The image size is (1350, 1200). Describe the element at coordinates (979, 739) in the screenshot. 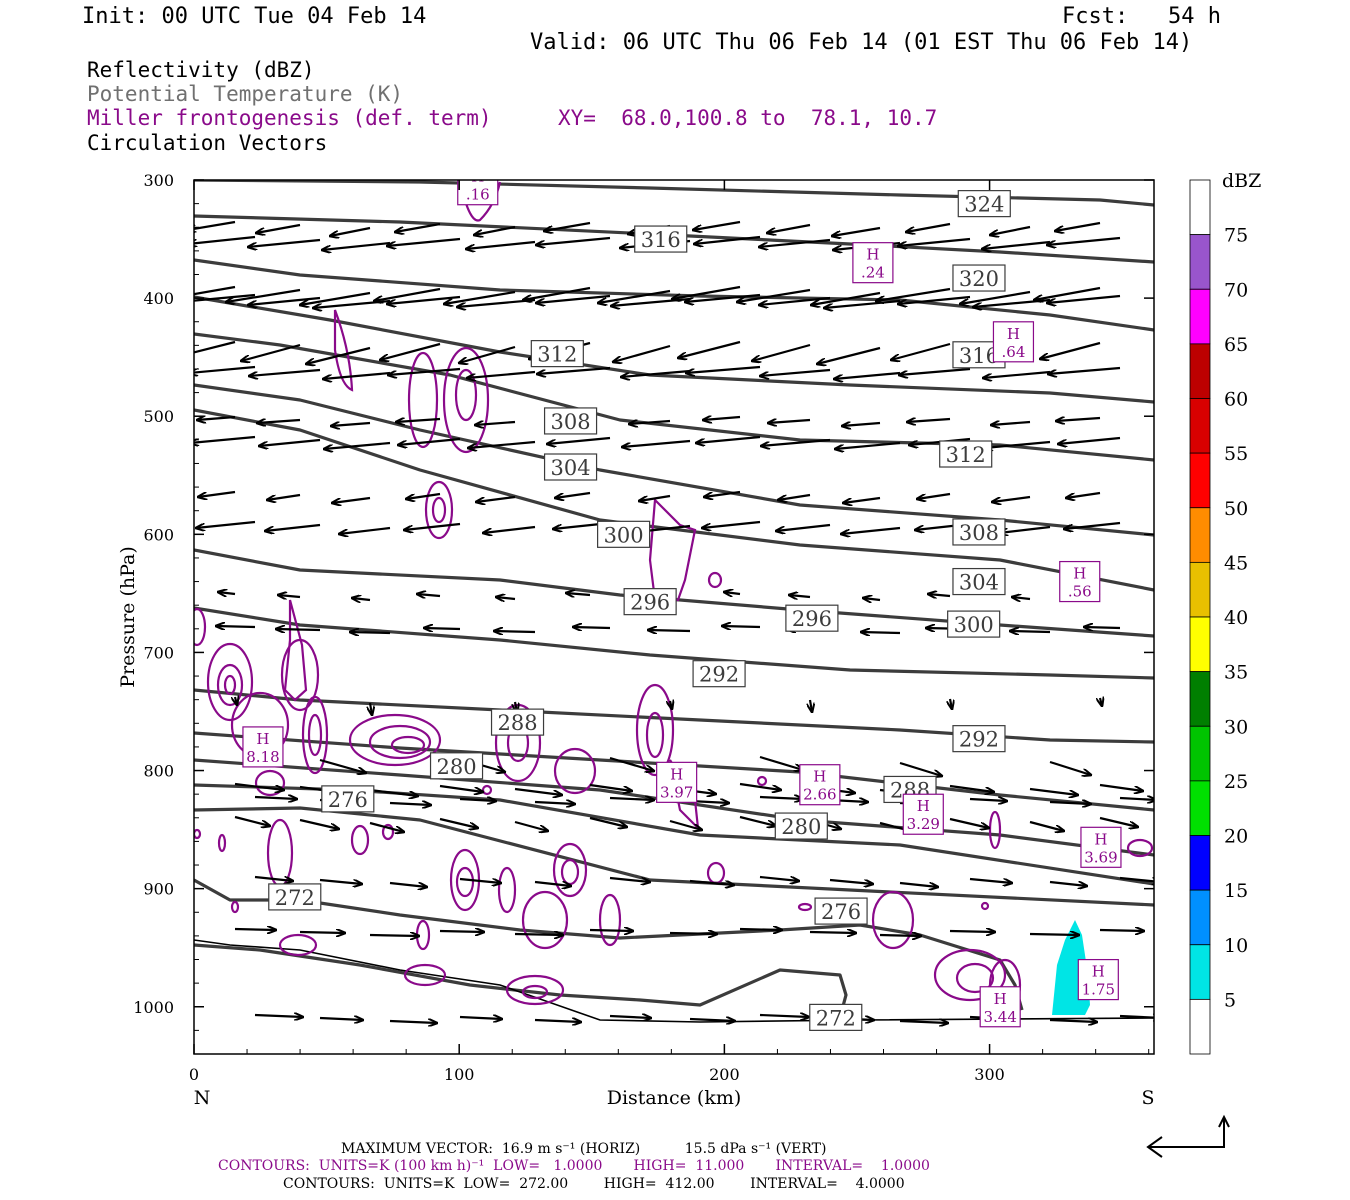

I see `theta-label: 292` at that location.